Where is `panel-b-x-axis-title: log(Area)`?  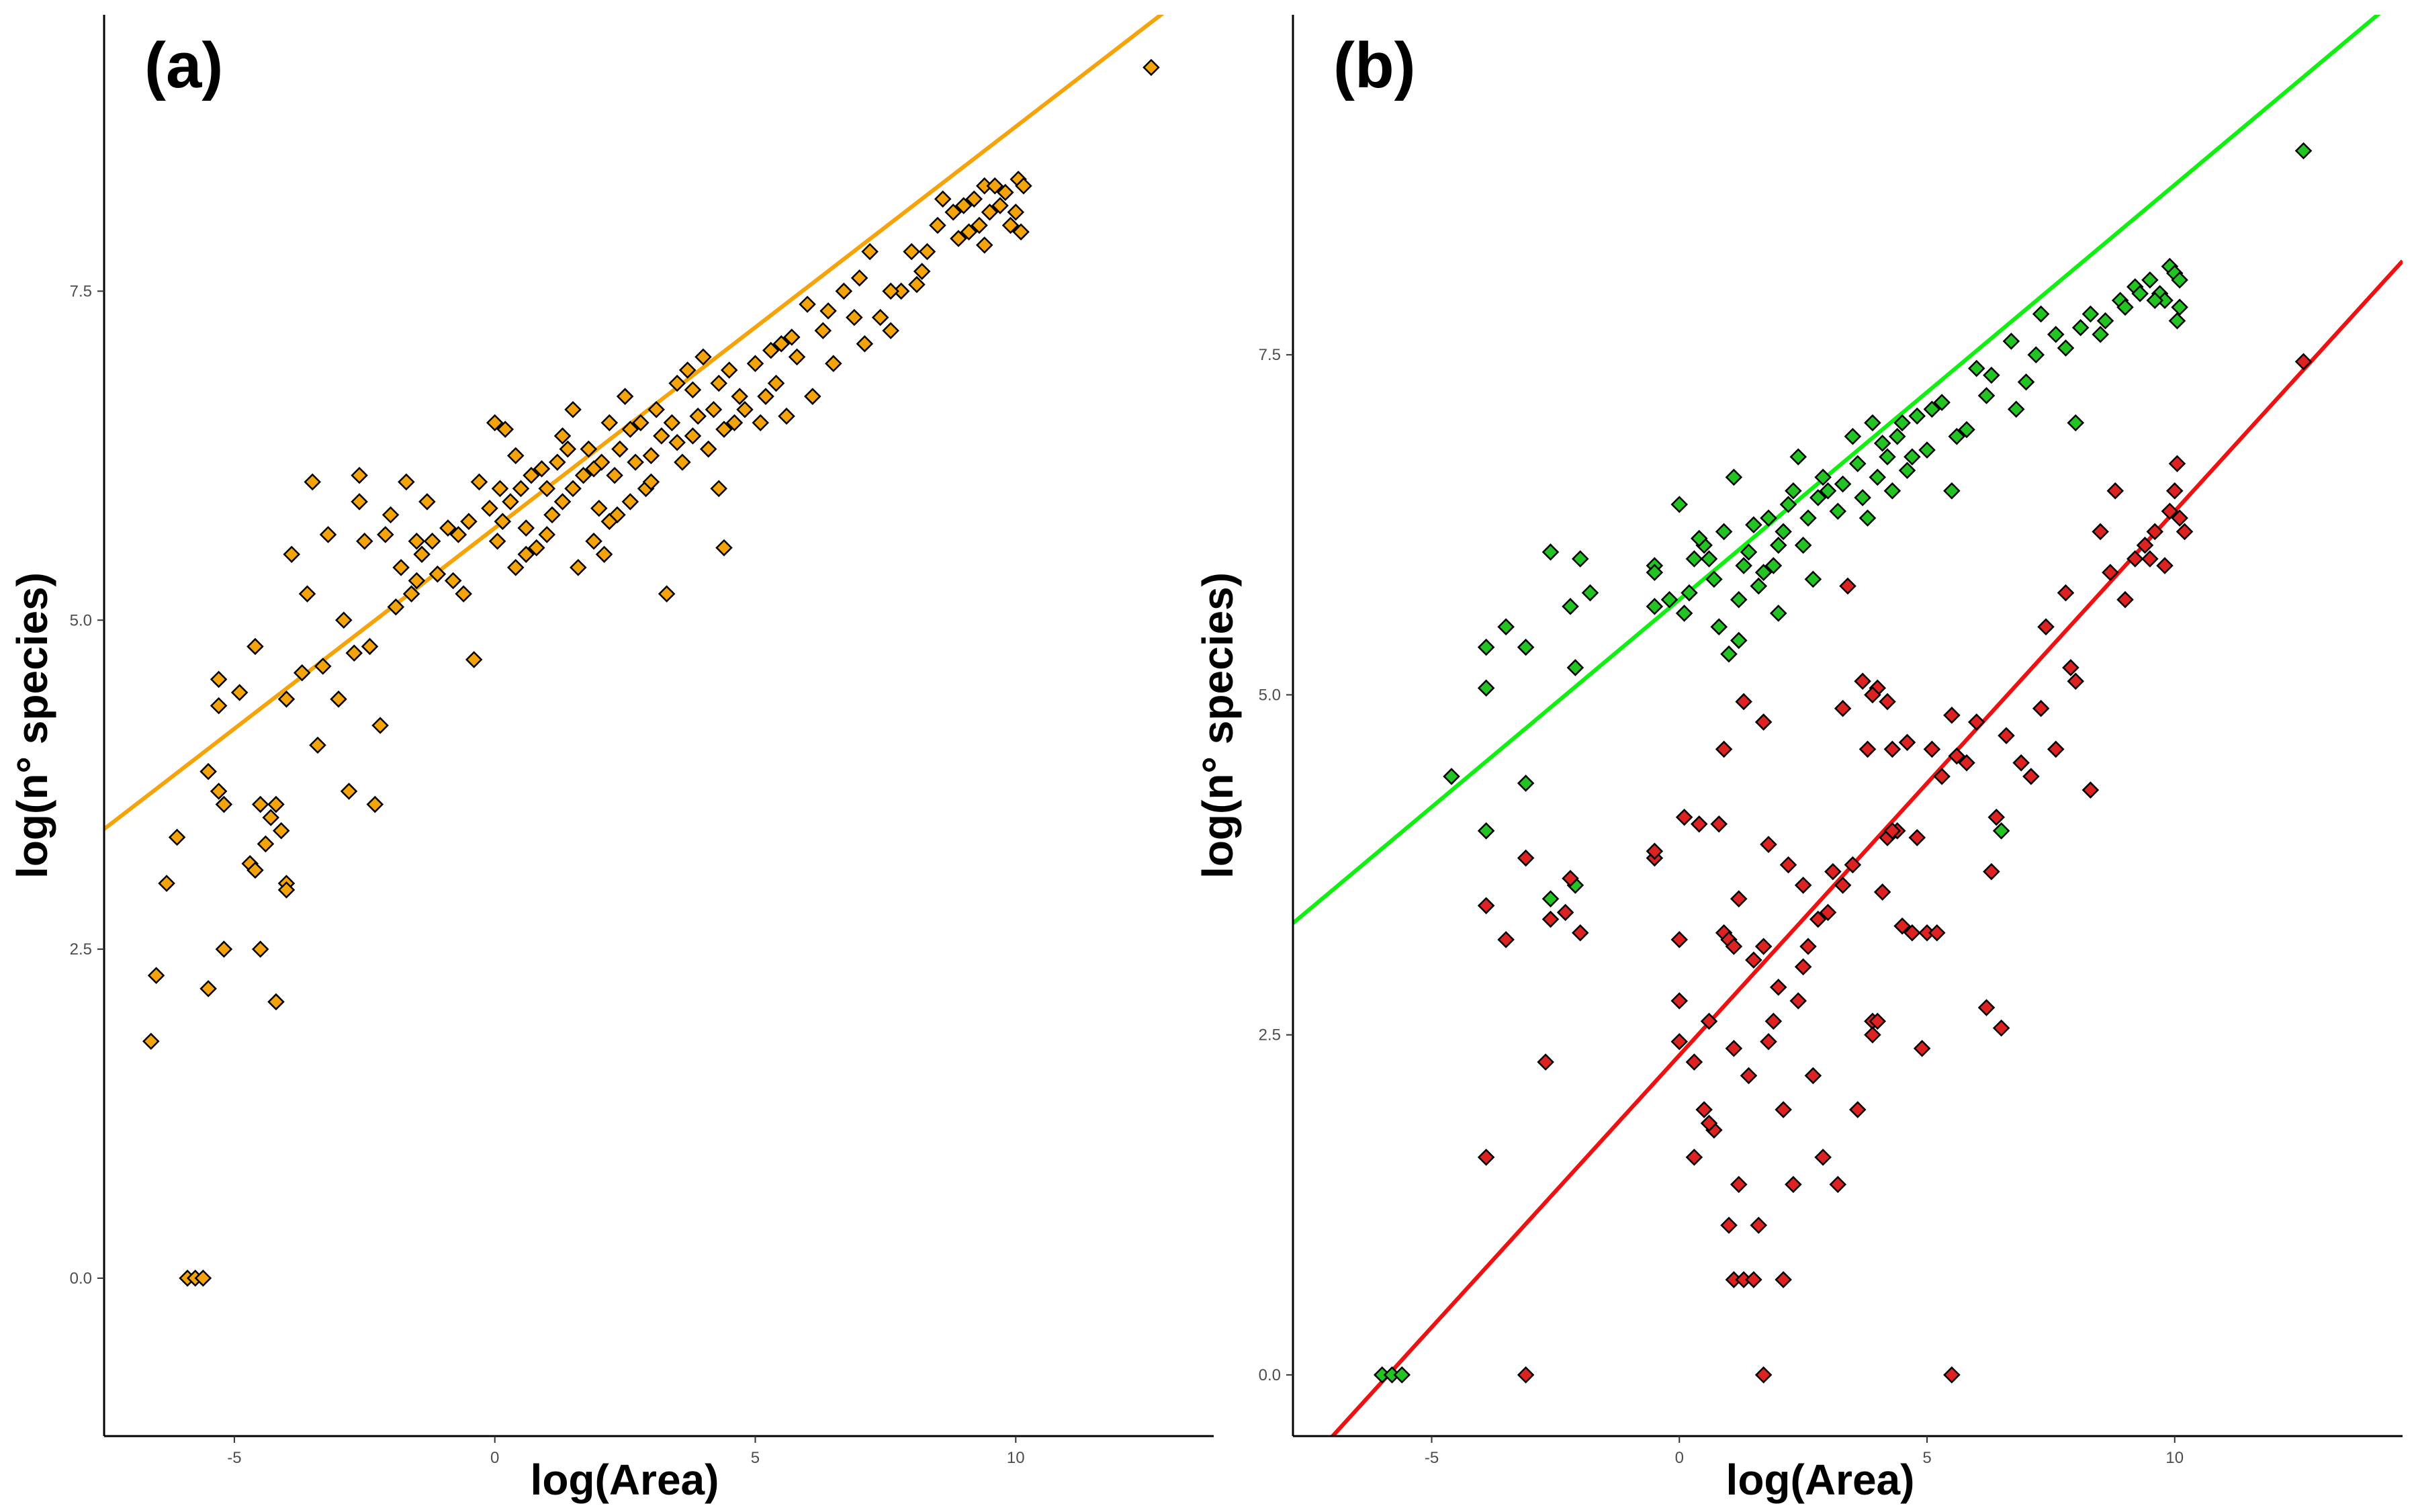 panel-b-x-axis-title: log(Area) is located at coordinates (1821, 1480).